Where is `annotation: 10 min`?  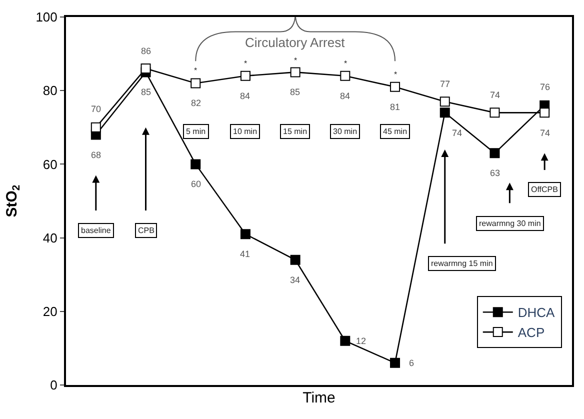
annotation: 10 min is located at coordinates (245, 131).